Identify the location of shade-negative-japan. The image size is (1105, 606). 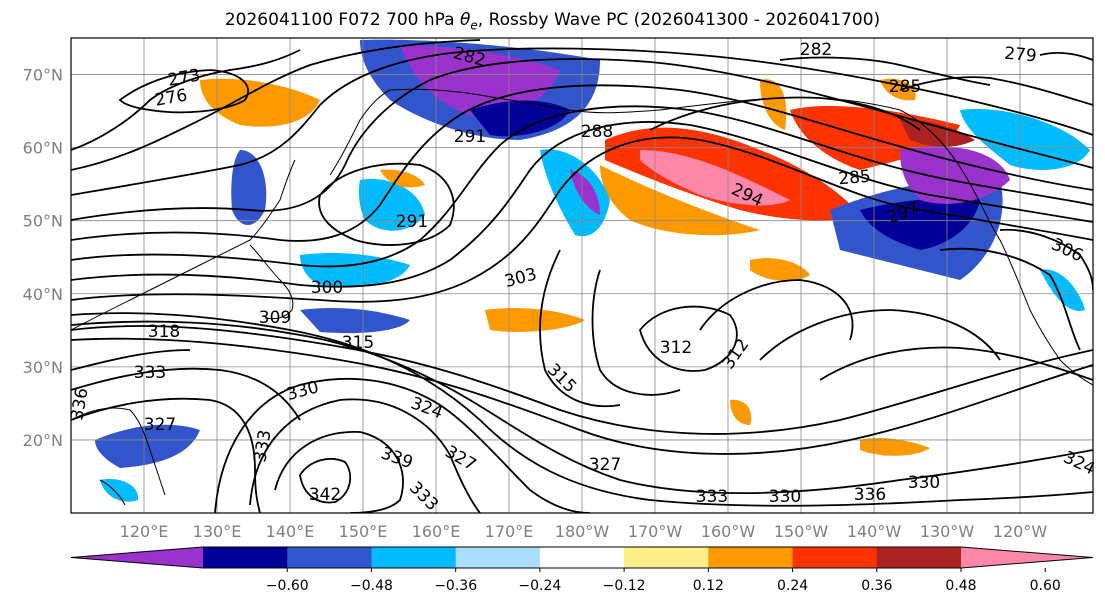
(249, 187).